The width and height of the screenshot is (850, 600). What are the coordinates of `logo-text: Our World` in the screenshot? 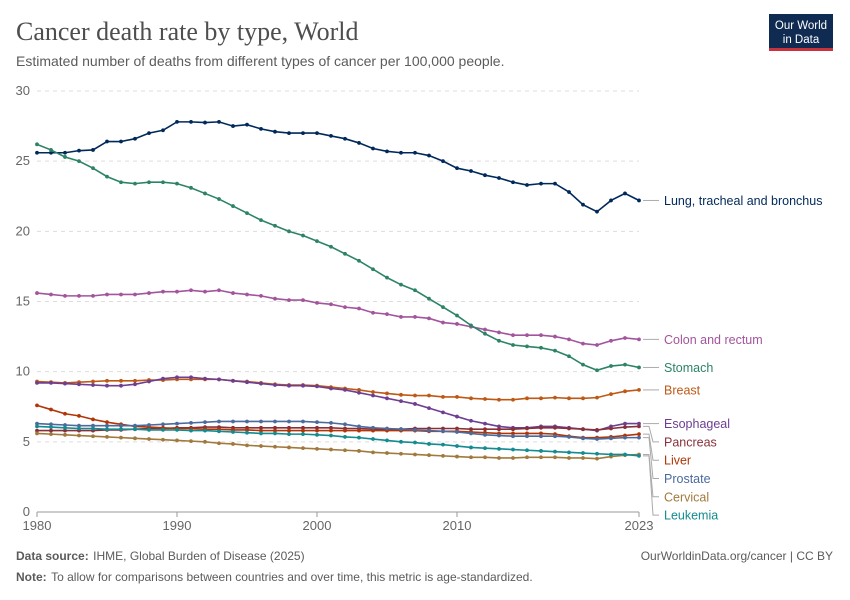 It's located at (801, 26).